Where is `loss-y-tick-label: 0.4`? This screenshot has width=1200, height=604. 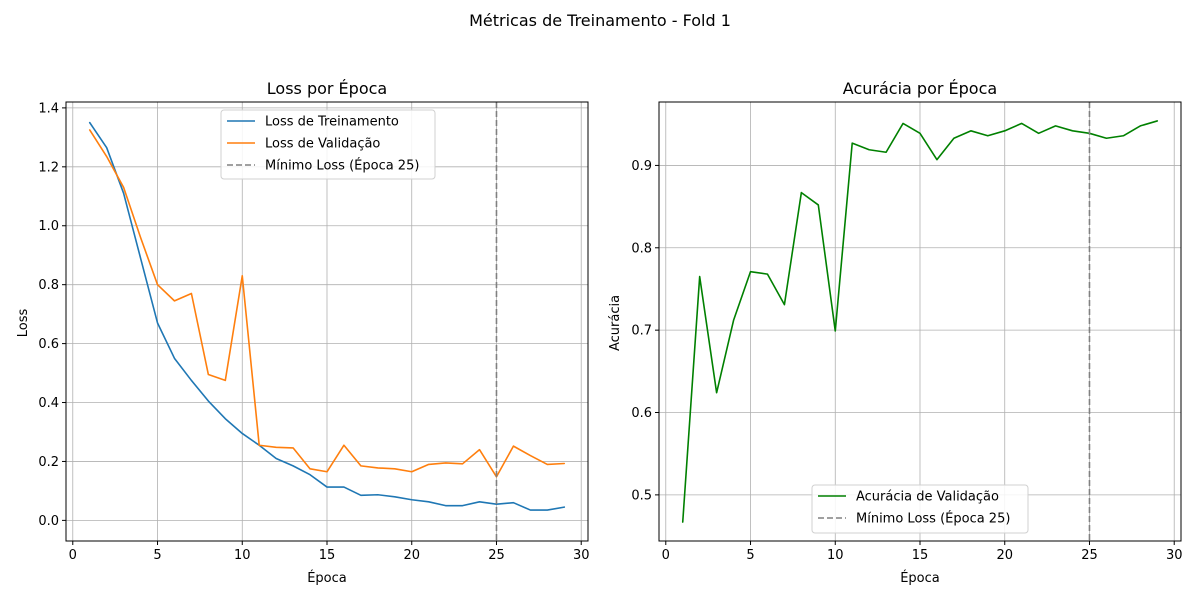
loss-y-tick-label: 0.4 is located at coordinates (48, 403).